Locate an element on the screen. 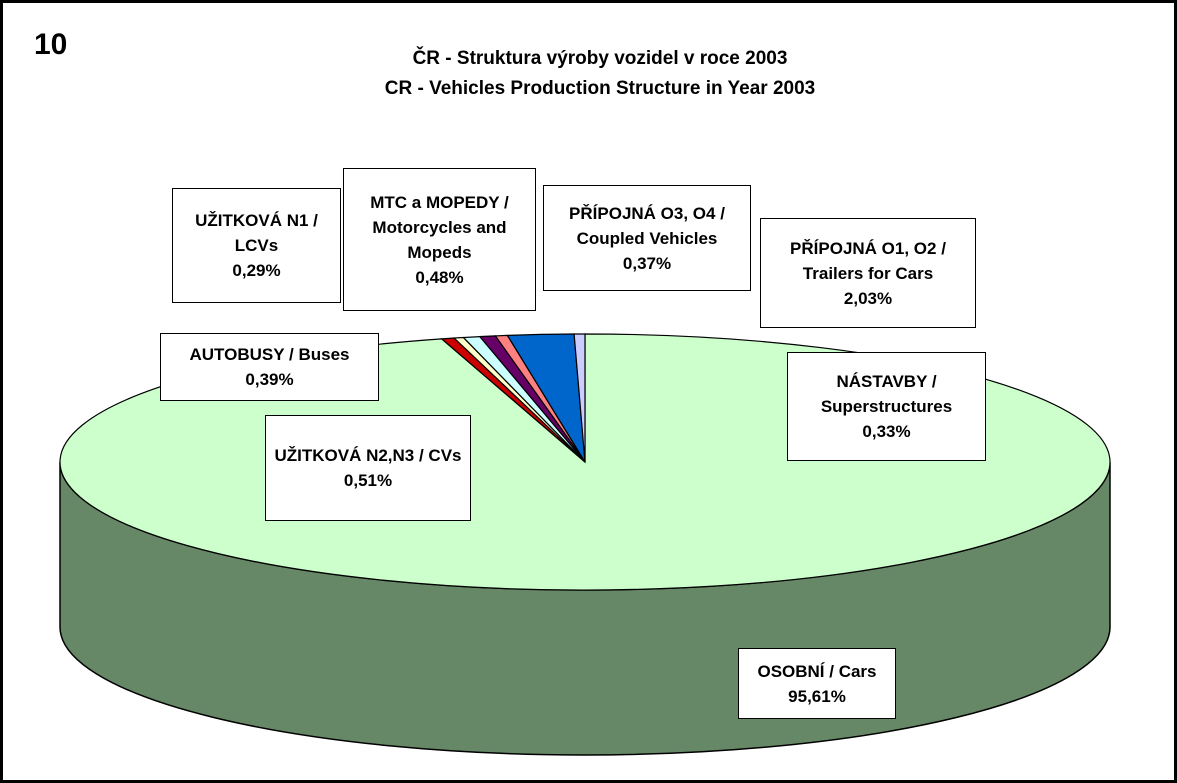 Image resolution: width=1177 pixels, height=783 pixels. label-category: UŽITKOVÁ N2,N3 / CVs is located at coordinates (368, 455).